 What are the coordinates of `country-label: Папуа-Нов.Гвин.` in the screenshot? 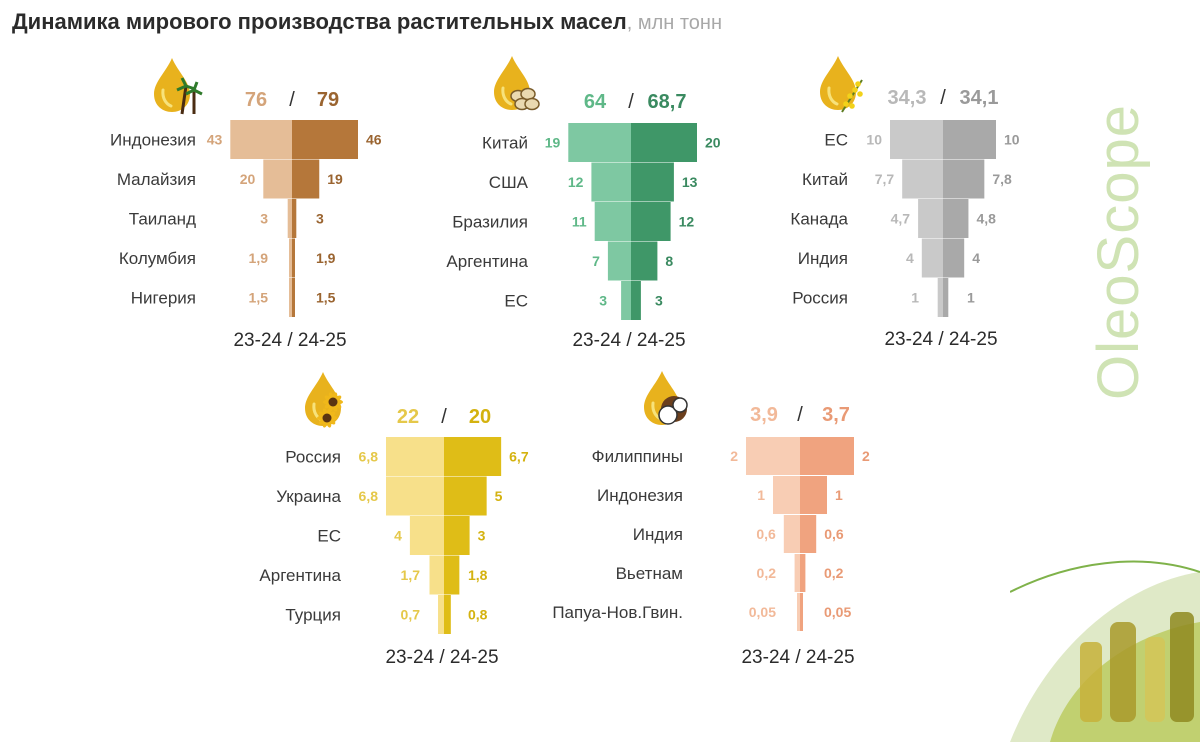 It's located at (617, 612).